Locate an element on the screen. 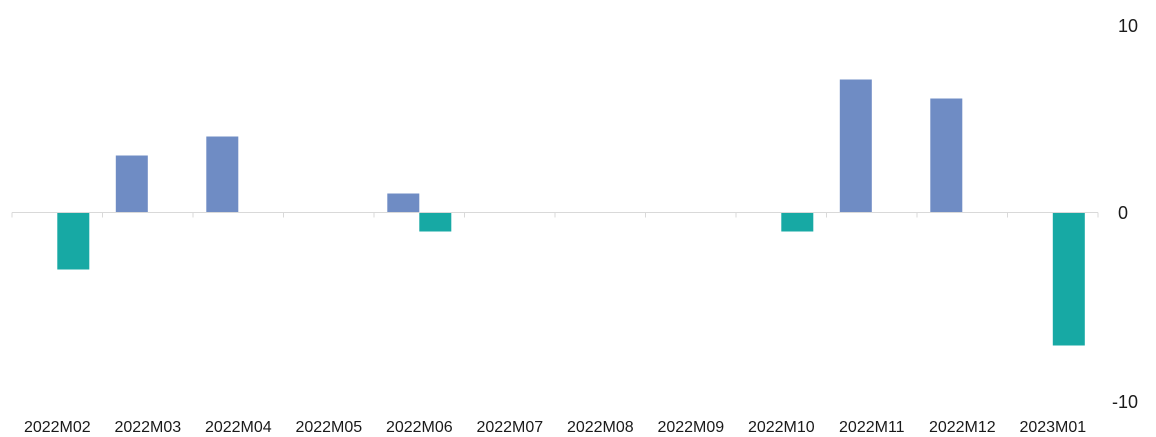 The image size is (1156, 437). bar-series2-2022M02 is located at coordinates (73, 241).